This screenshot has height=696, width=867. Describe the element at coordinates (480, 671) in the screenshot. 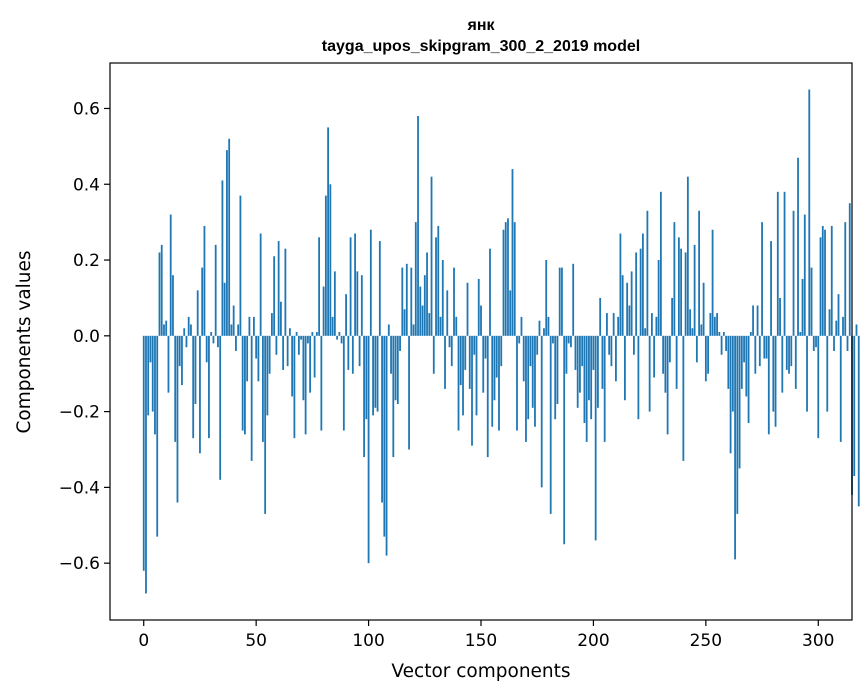

I see `x-axis-label: Vector components` at that location.